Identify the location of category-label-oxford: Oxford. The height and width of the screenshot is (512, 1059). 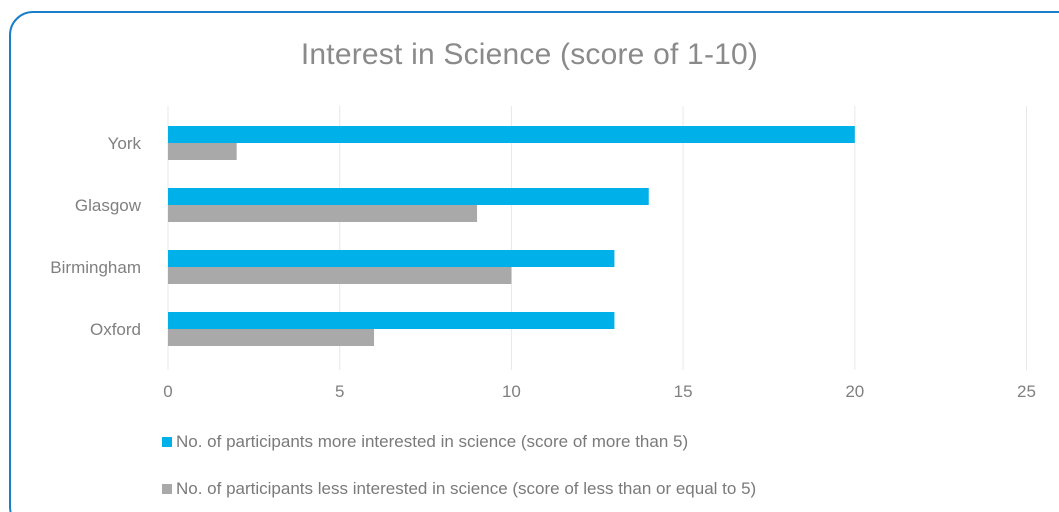
(115, 329).